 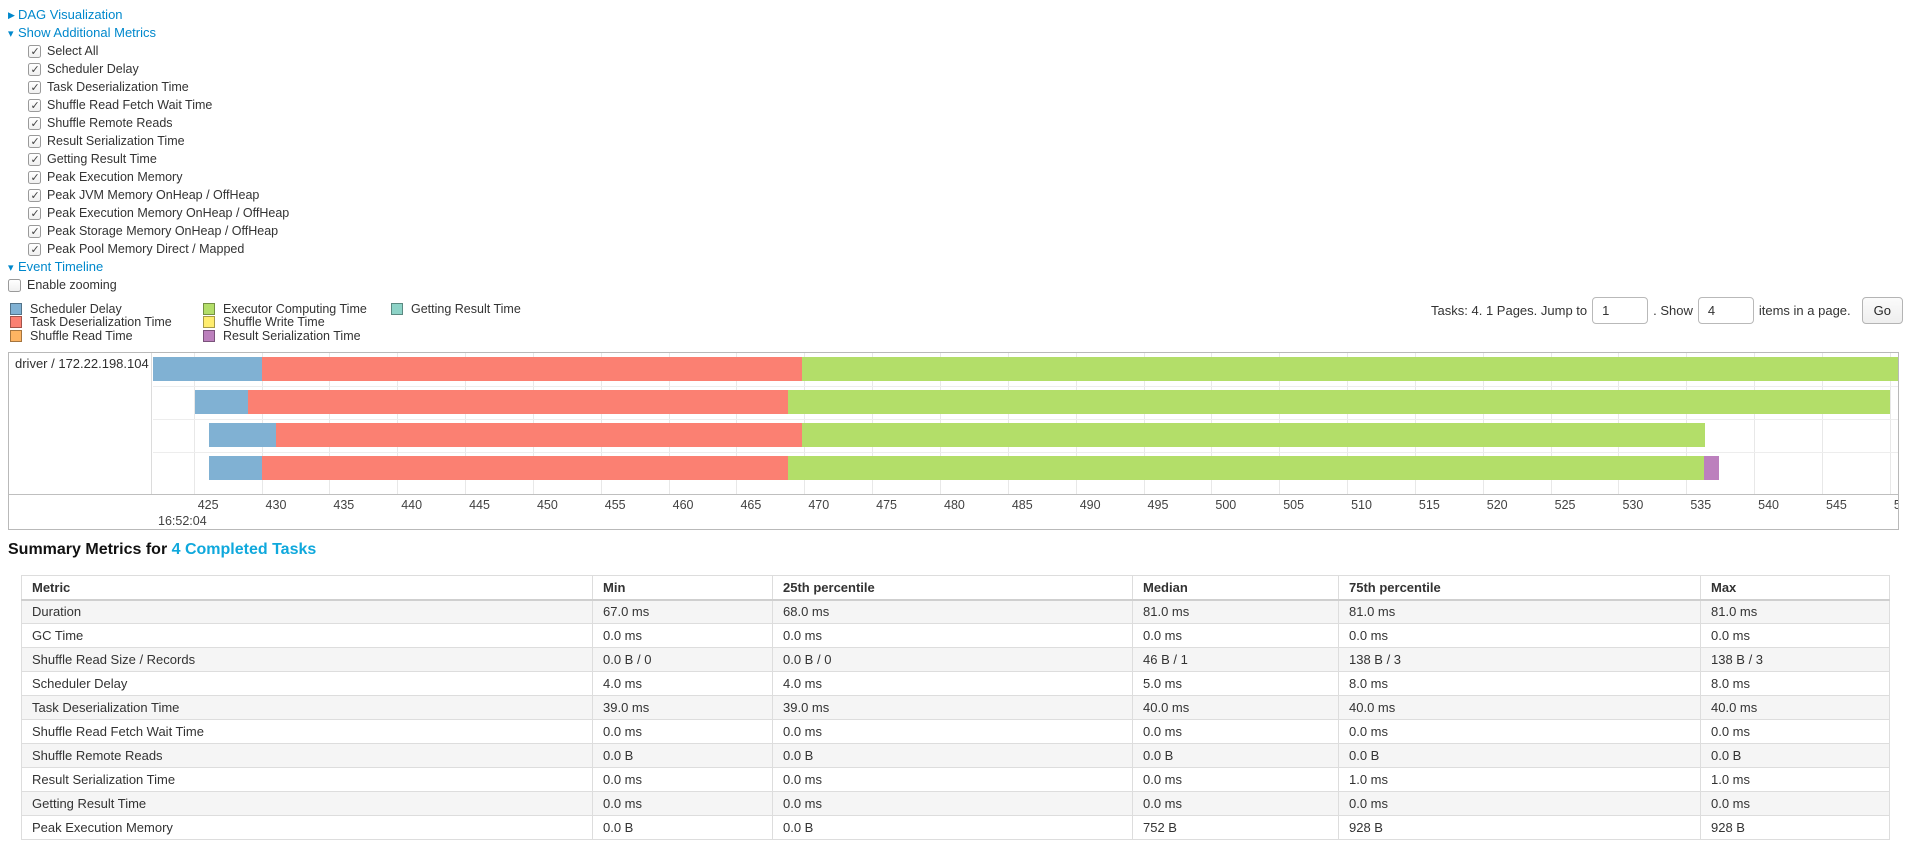 What do you see at coordinates (531, 369) in the screenshot?
I see `task-1-segment-task-deserialization` at bounding box center [531, 369].